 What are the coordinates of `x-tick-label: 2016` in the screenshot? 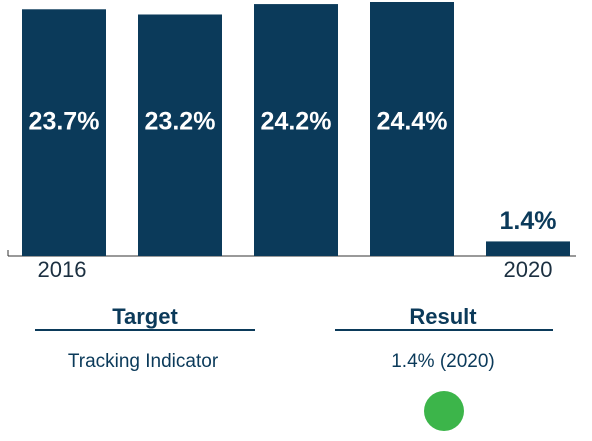 It's located at (62, 269).